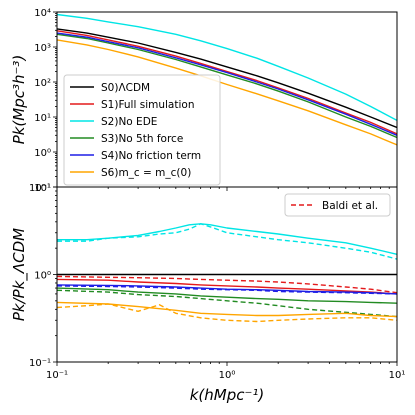 The image size is (415, 415). I want to click on legend-label: S3)No 5th force, so click(142, 139).